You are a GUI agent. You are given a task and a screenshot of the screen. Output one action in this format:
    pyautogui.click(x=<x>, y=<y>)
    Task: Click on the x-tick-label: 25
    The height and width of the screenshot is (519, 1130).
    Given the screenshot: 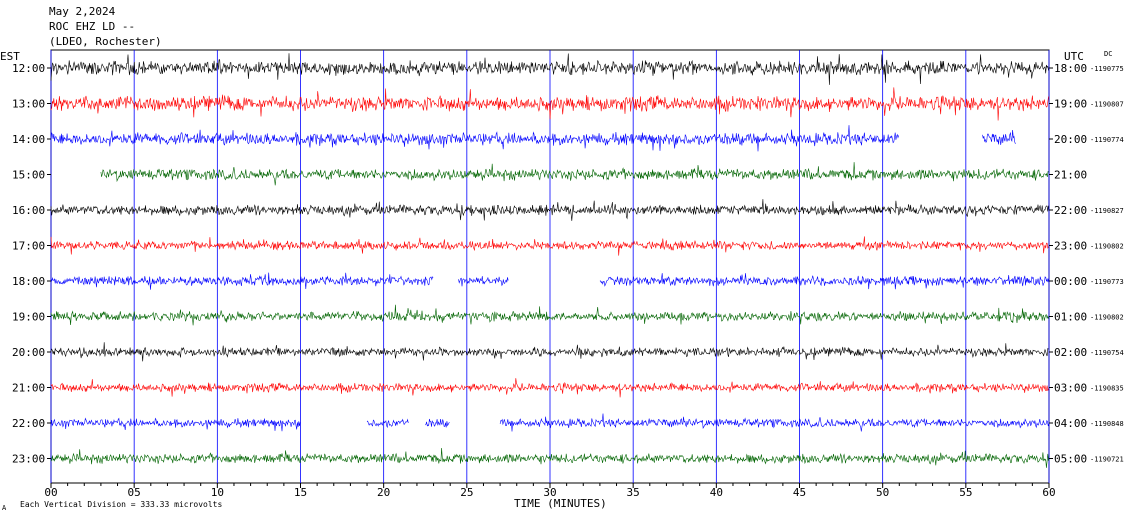 What is the action you would take?
    pyautogui.click(x=466, y=492)
    